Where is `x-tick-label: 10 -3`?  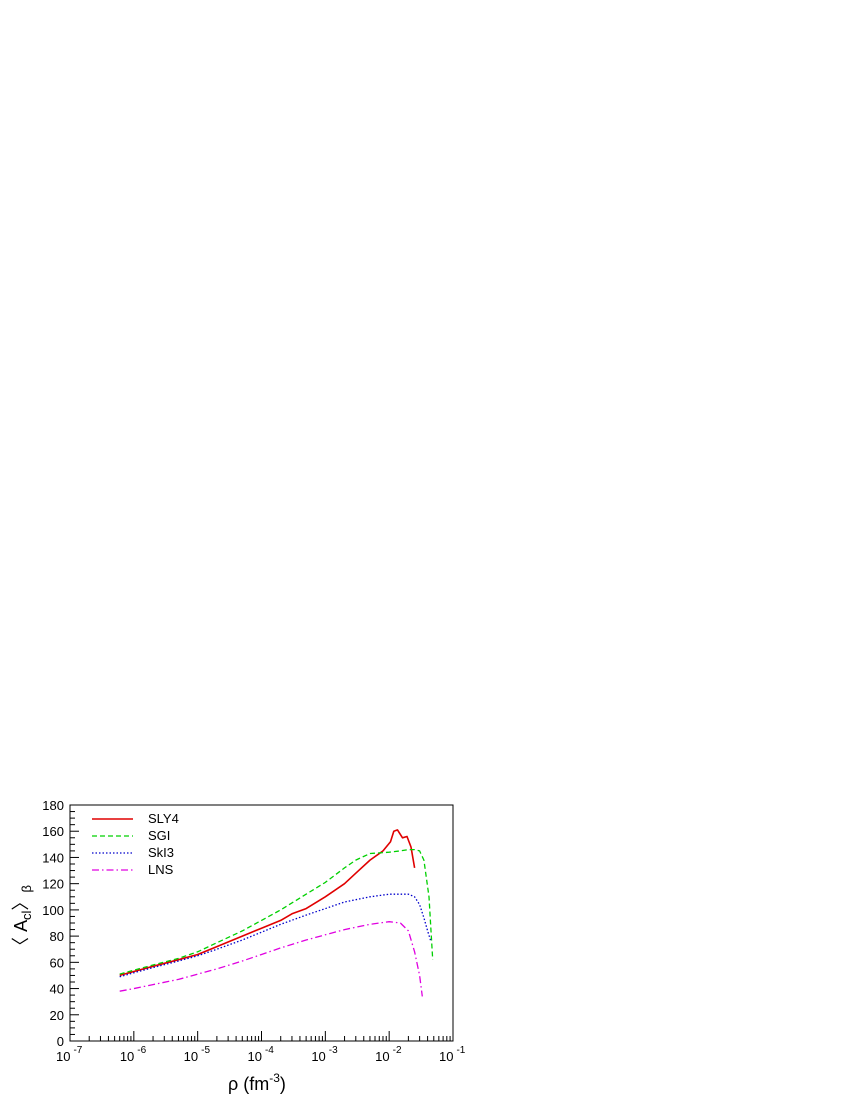
x-tick-label: 10 -3 is located at coordinates (324, 1054).